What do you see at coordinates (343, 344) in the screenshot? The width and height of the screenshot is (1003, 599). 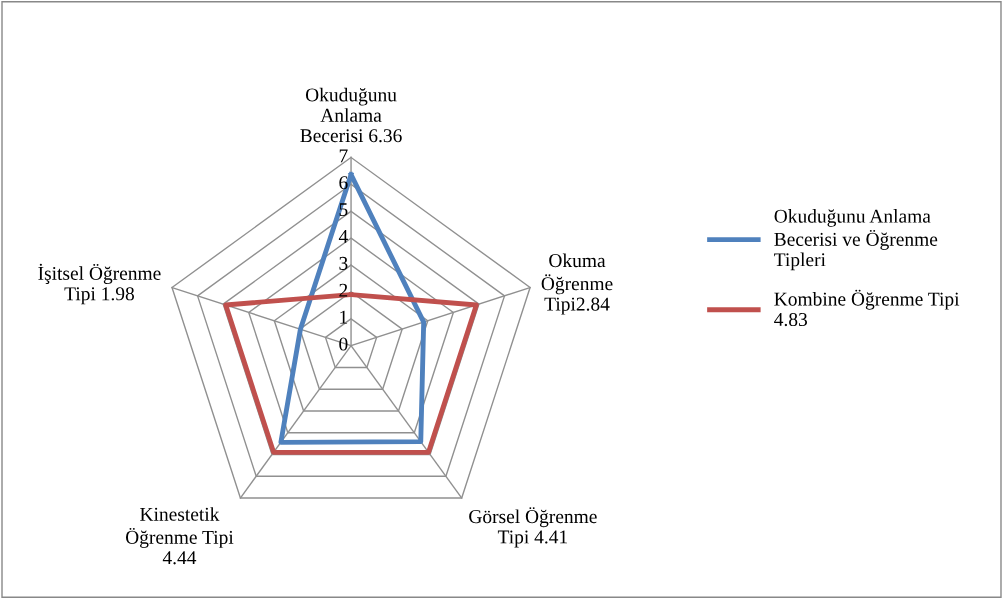 I see `y-tick-label: 0` at bounding box center [343, 344].